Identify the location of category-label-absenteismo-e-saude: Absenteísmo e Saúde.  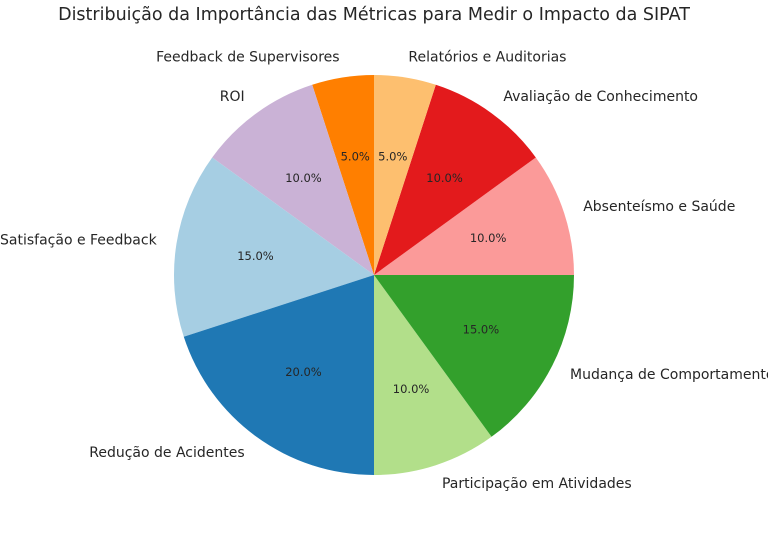
(659, 207).